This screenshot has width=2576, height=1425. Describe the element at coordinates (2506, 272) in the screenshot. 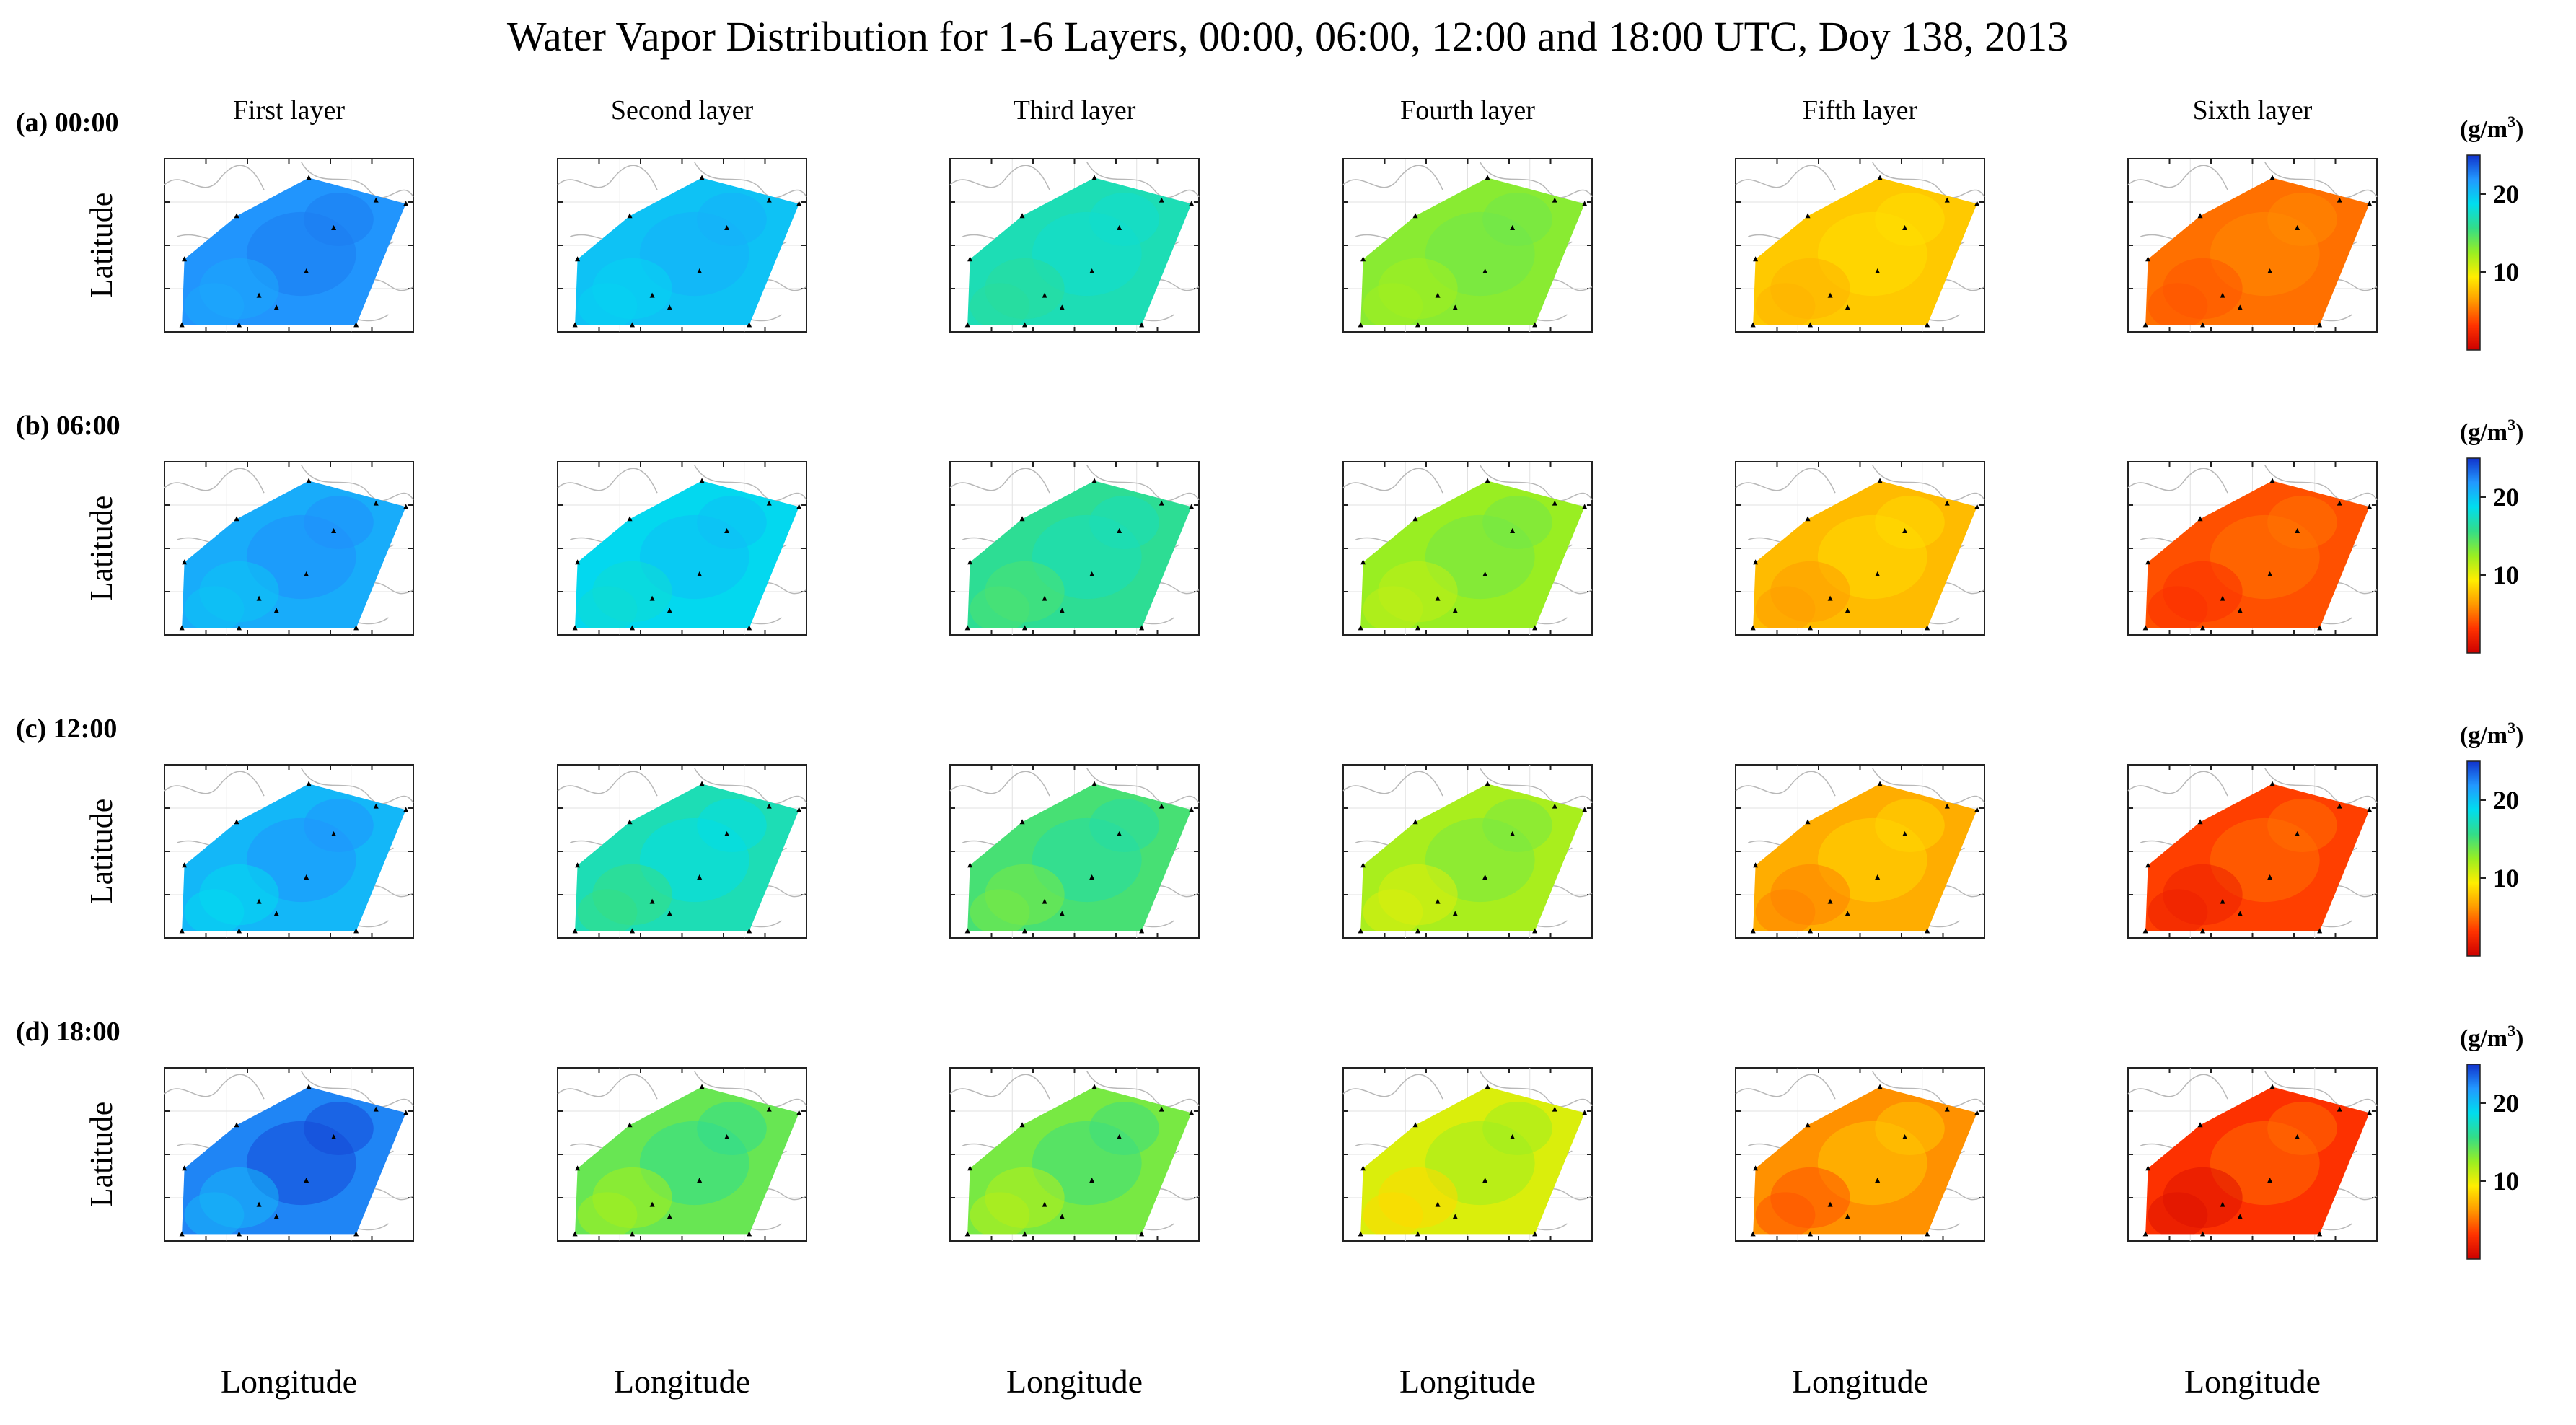

I see `colorbar-tick-label: 10` at that location.